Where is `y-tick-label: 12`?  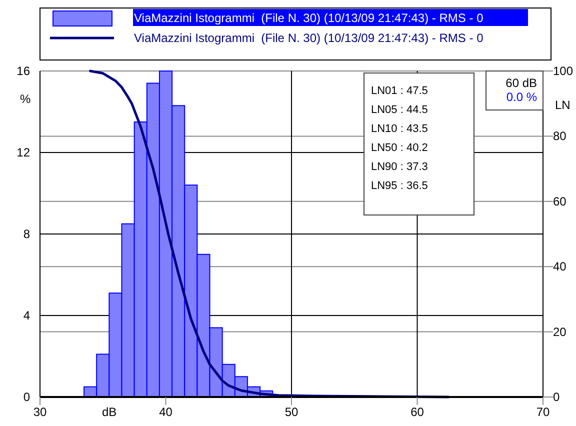
y-tick-label: 12 is located at coordinates (23, 153).